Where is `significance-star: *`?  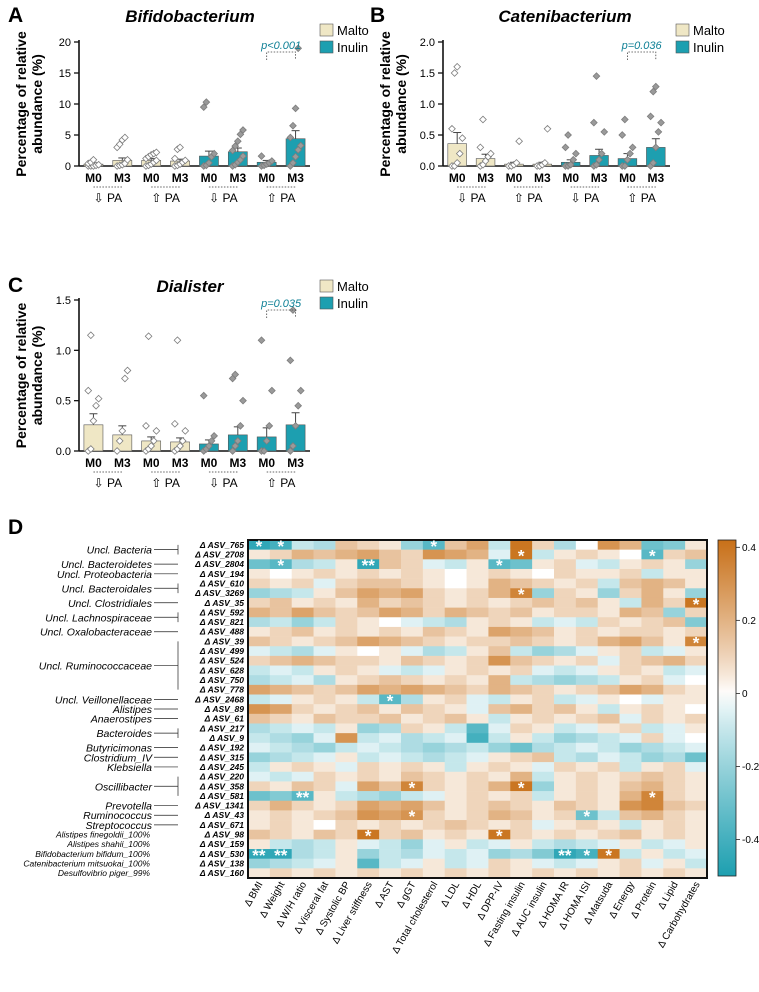 significance-star: * is located at coordinates (521, 555).